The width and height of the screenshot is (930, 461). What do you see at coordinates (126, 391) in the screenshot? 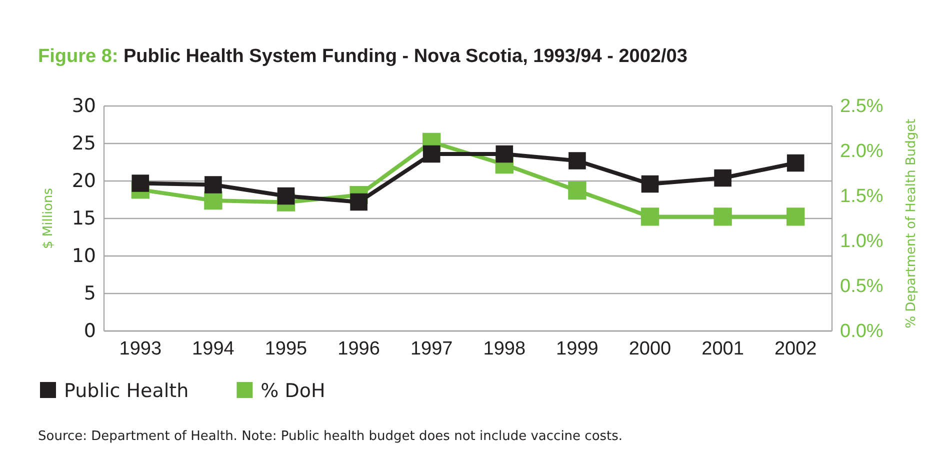
I see `legend-label: Public Health` at bounding box center [126, 391].